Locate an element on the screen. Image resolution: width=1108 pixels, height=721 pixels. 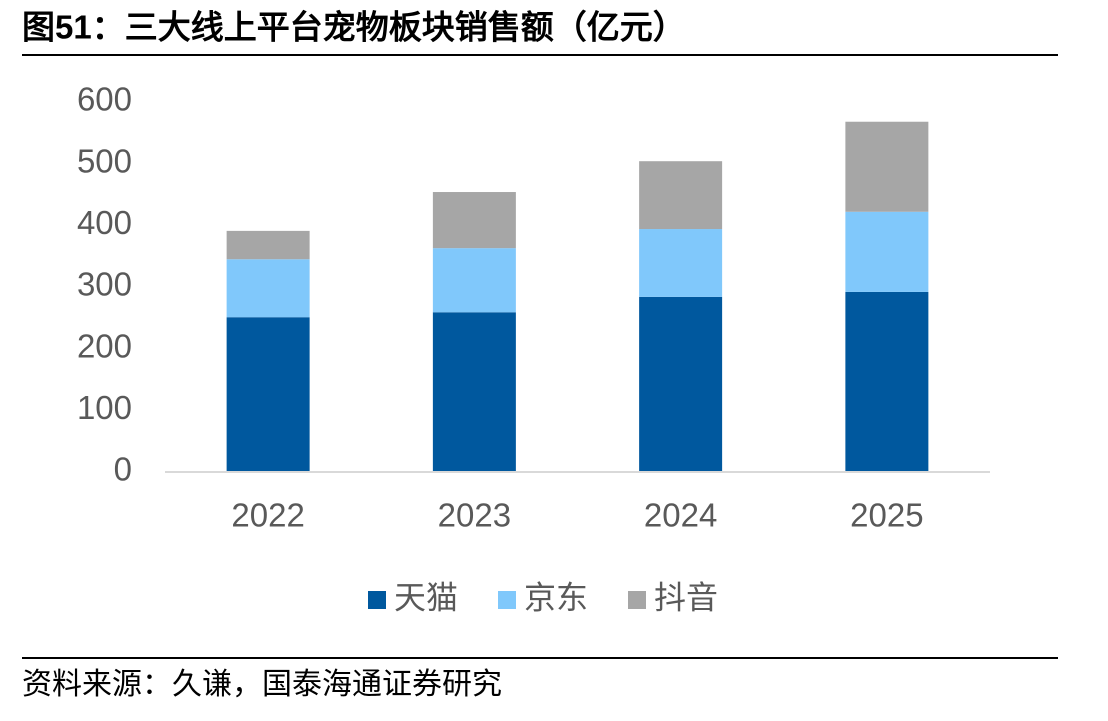
y-tick-label: 500 is located at coordinates (104, 160).